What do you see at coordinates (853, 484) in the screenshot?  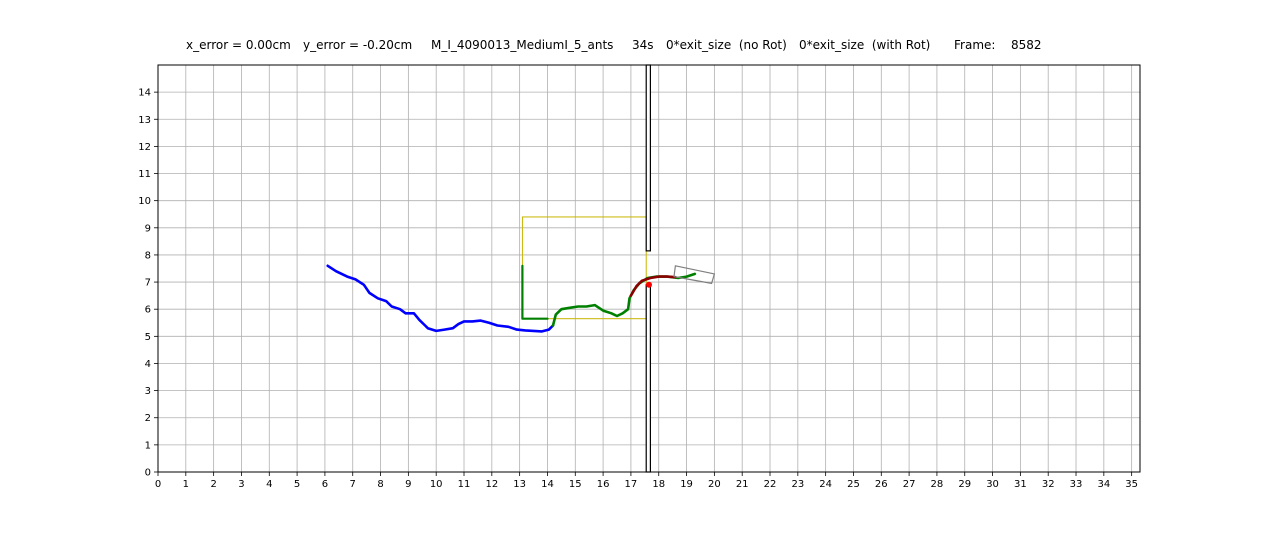 I see `x-tick-label: 25` at bounding box center [853, 484].